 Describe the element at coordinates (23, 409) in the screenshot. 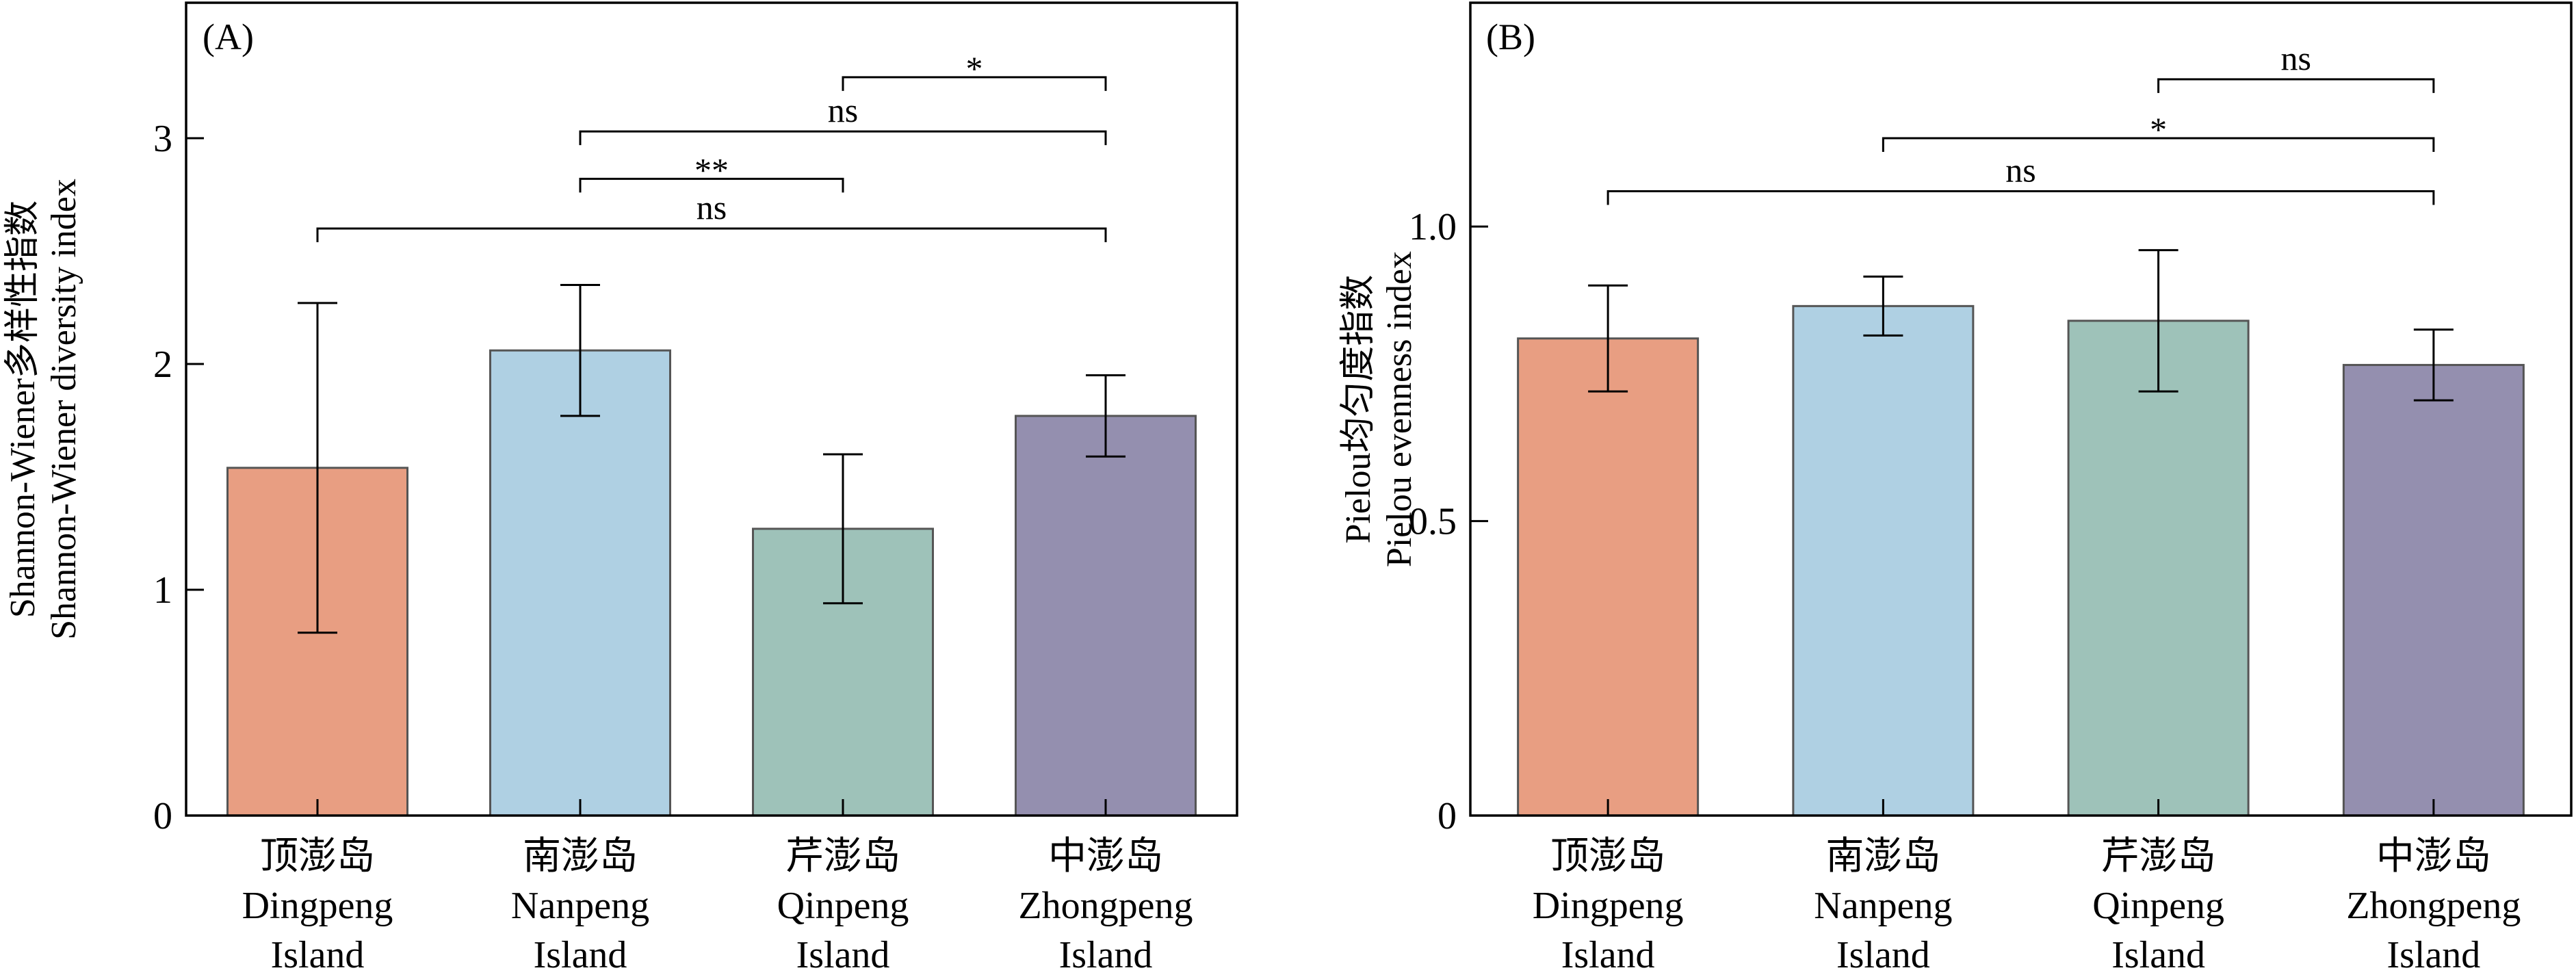

I see `y-axis-title-cn: Shannon-Wiener多样性指数` at that location.